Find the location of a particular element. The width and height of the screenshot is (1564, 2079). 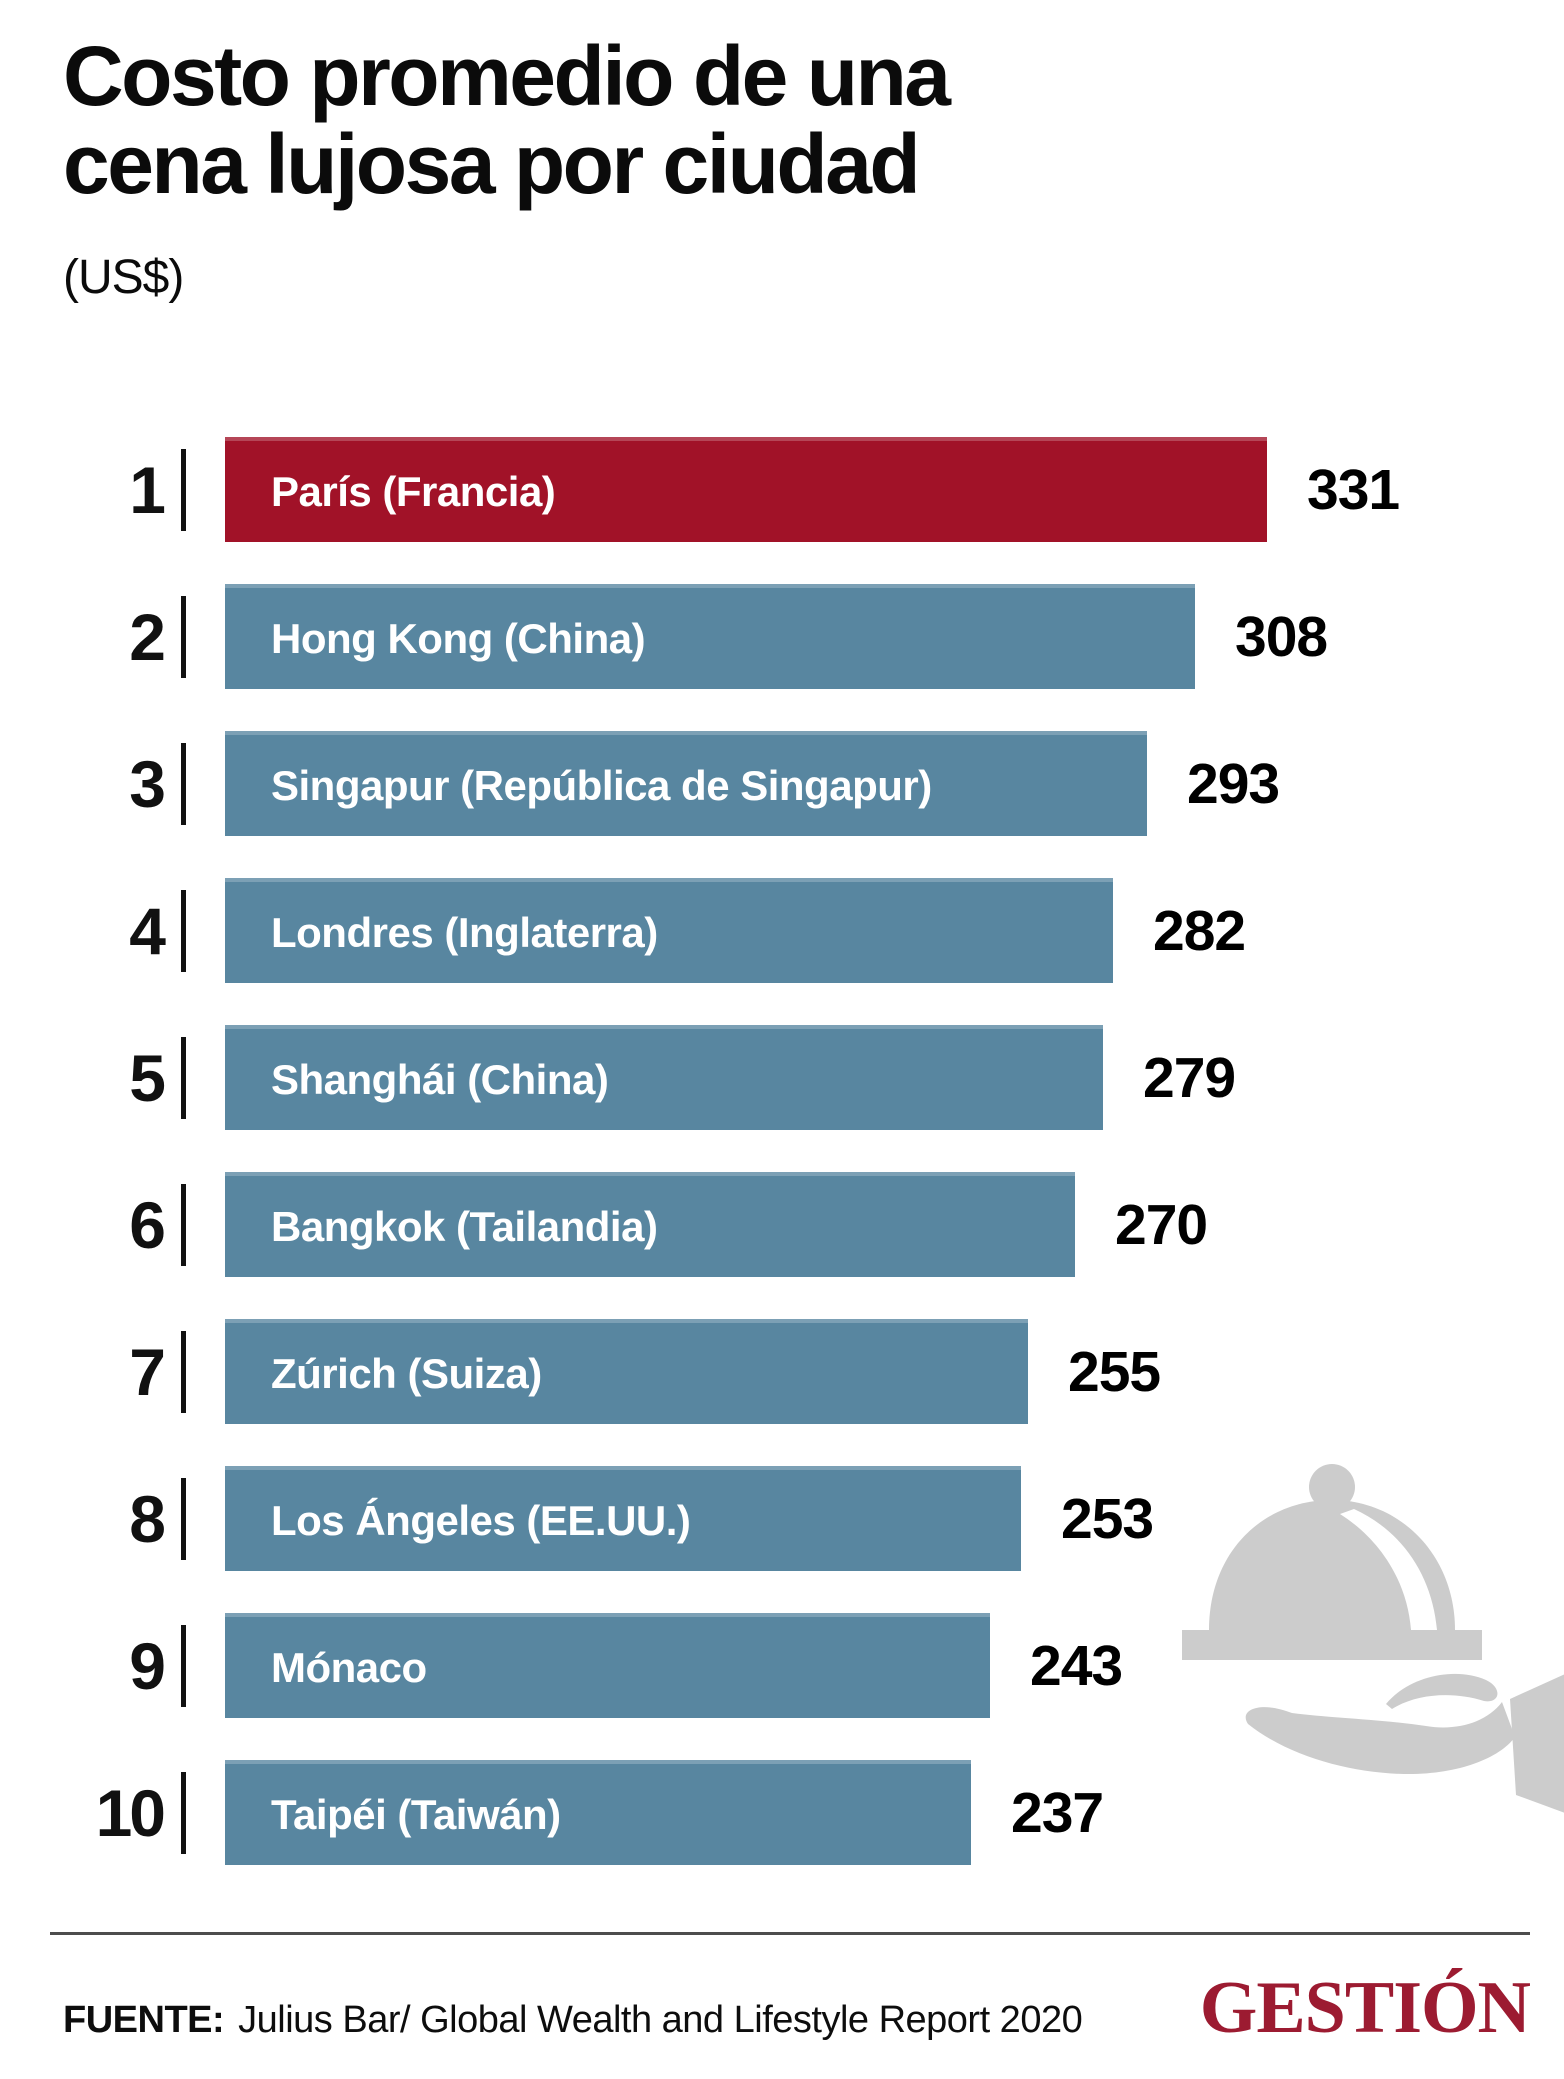

hand-palm is located at coordinates (1380, 1738).